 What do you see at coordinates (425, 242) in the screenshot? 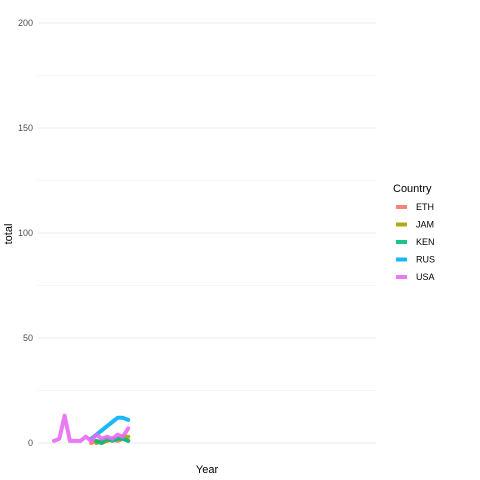
I see `legend-label-ken: KEN` at bounding box center [425, 242].